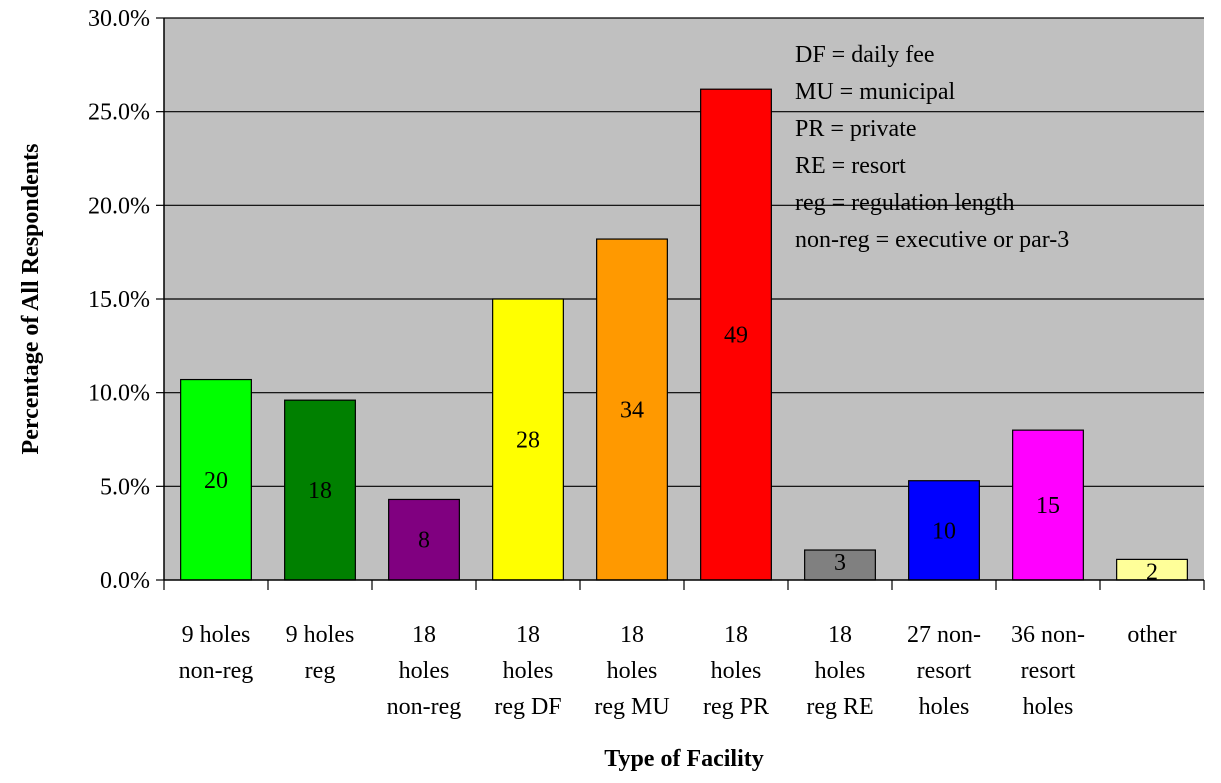  I want to click on x-axis-title: Type of Facility, so click(684, 759).